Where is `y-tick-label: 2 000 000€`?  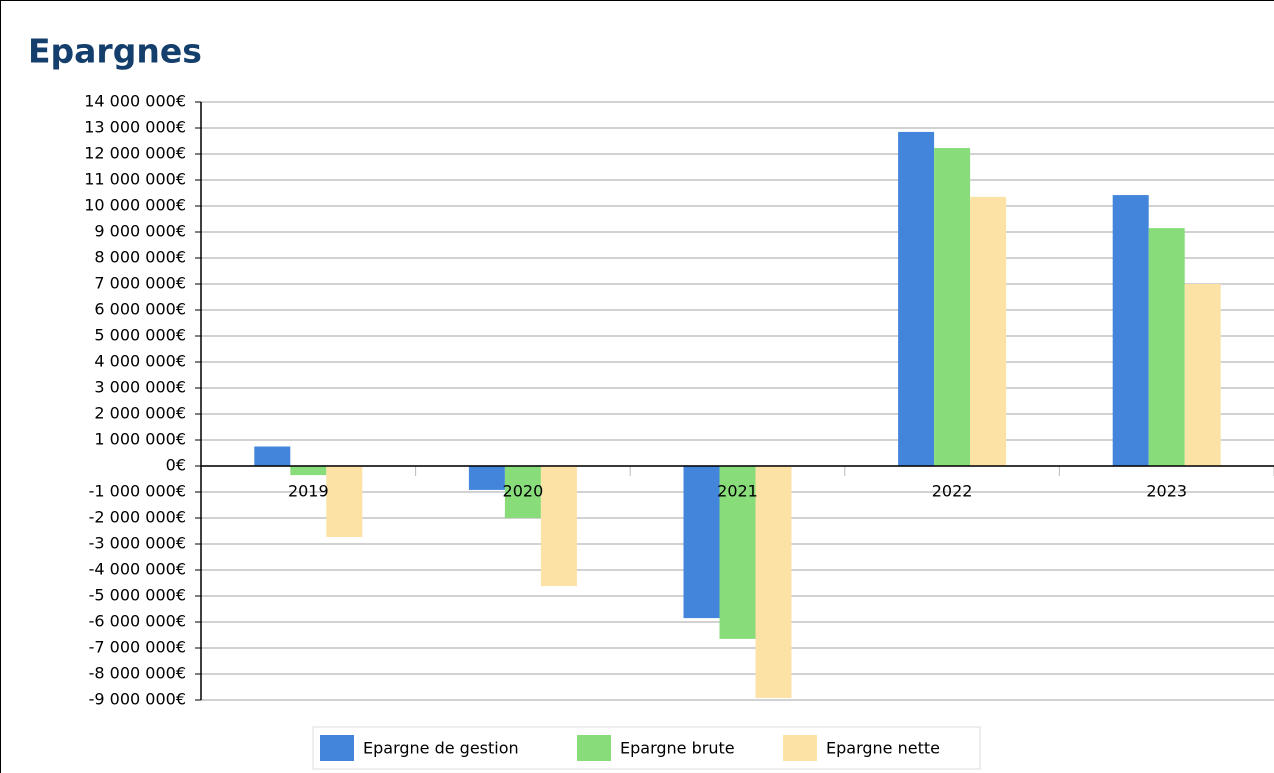 y-tick-label: 2 000 000€ is located at coordinates (140, 413).